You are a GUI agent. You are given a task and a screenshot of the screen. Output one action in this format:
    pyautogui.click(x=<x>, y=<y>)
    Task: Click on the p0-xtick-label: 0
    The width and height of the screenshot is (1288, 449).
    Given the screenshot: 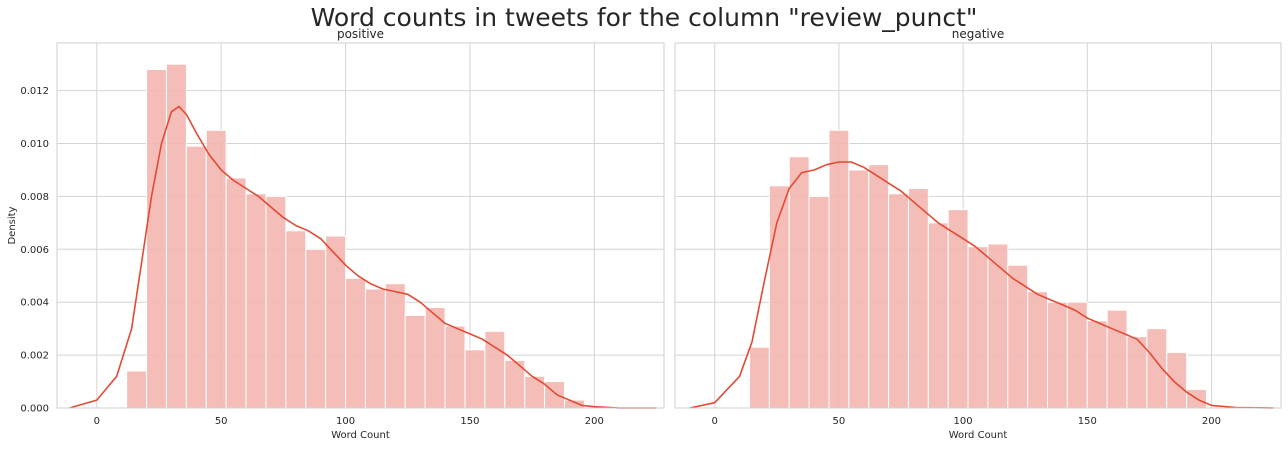 What is the action you would take?
    pyautogui.click(x=97, y=421)
    